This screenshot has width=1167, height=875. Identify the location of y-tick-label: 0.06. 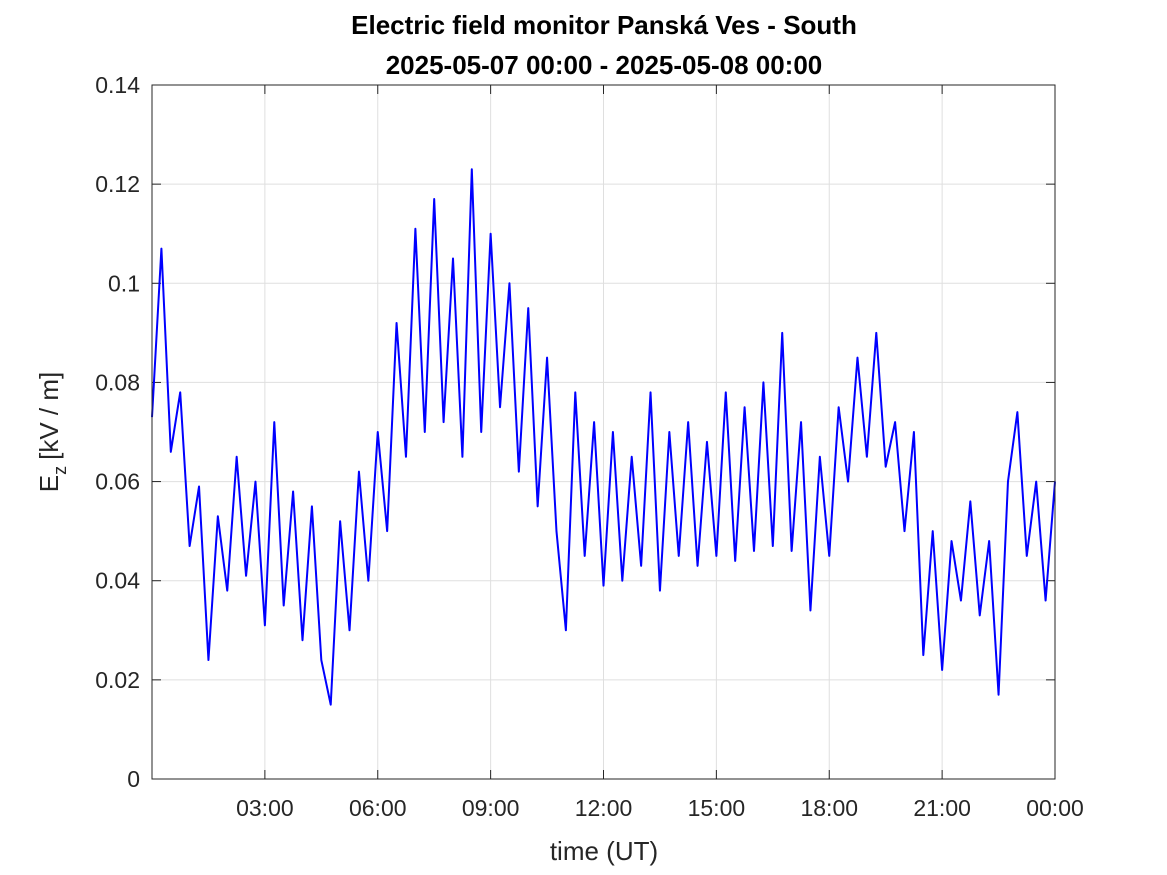
(117, 482).